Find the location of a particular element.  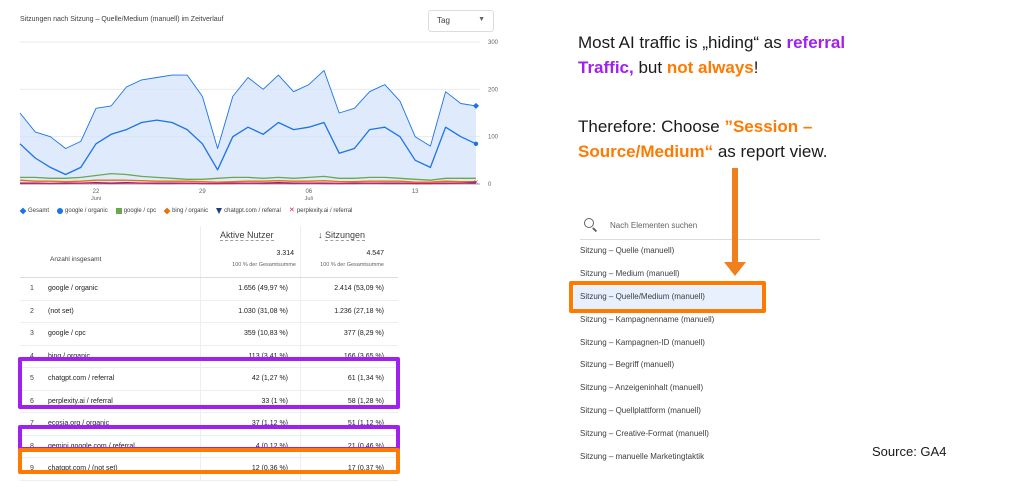

menu-item: Sitzung – Quellplattform (manuell) is located at coordinates (640, 411).